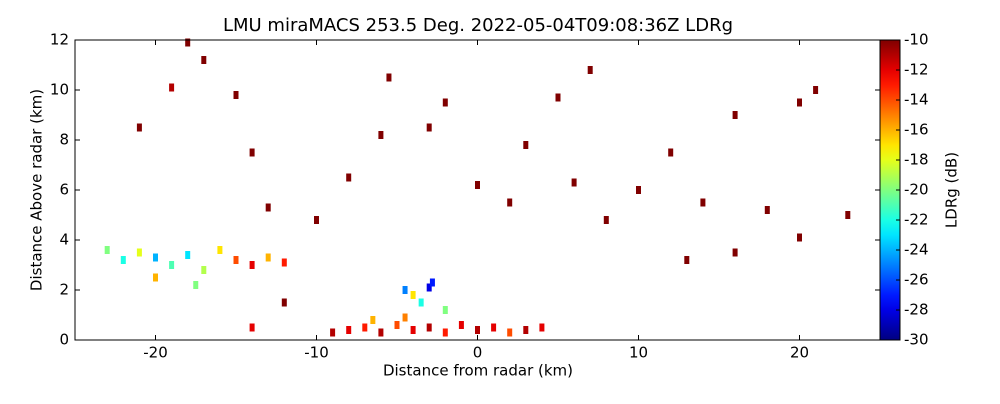 This screenshot has height=404, width=1000. Describe the element at coordinates (478, 371) in the screenshot. I see `x-axis-label: Distance from radar (km)` at that location.